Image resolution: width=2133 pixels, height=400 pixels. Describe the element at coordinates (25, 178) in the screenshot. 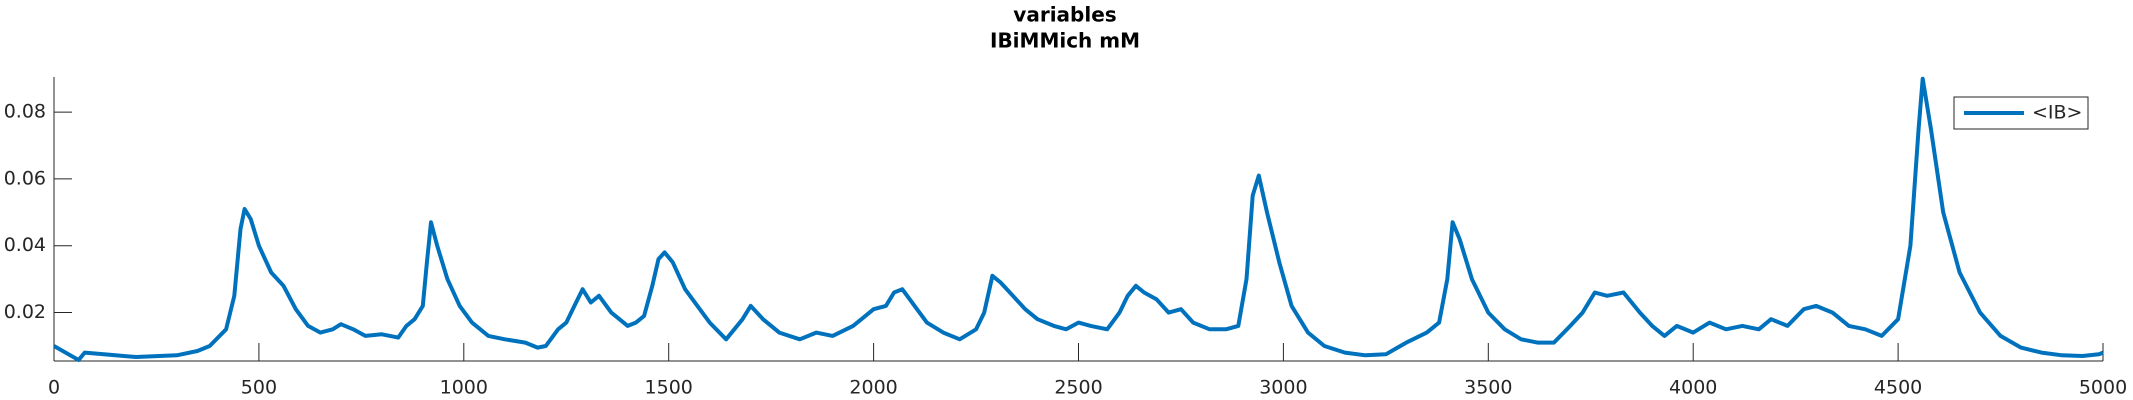

I see `y-tick-label: 0.06` at that location.